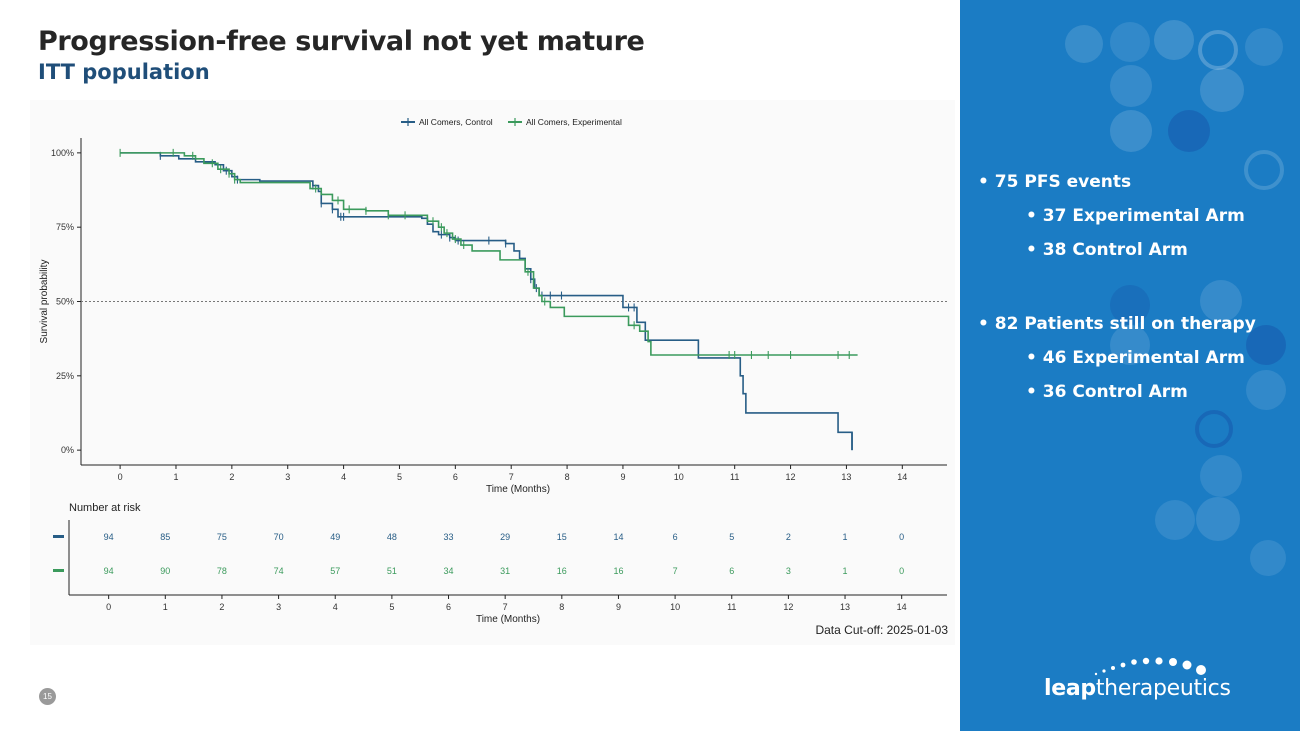 The height and width of the screenshot is (731, 1300). I want to click on y-axis-label: Survival probability, so click(44, 302).